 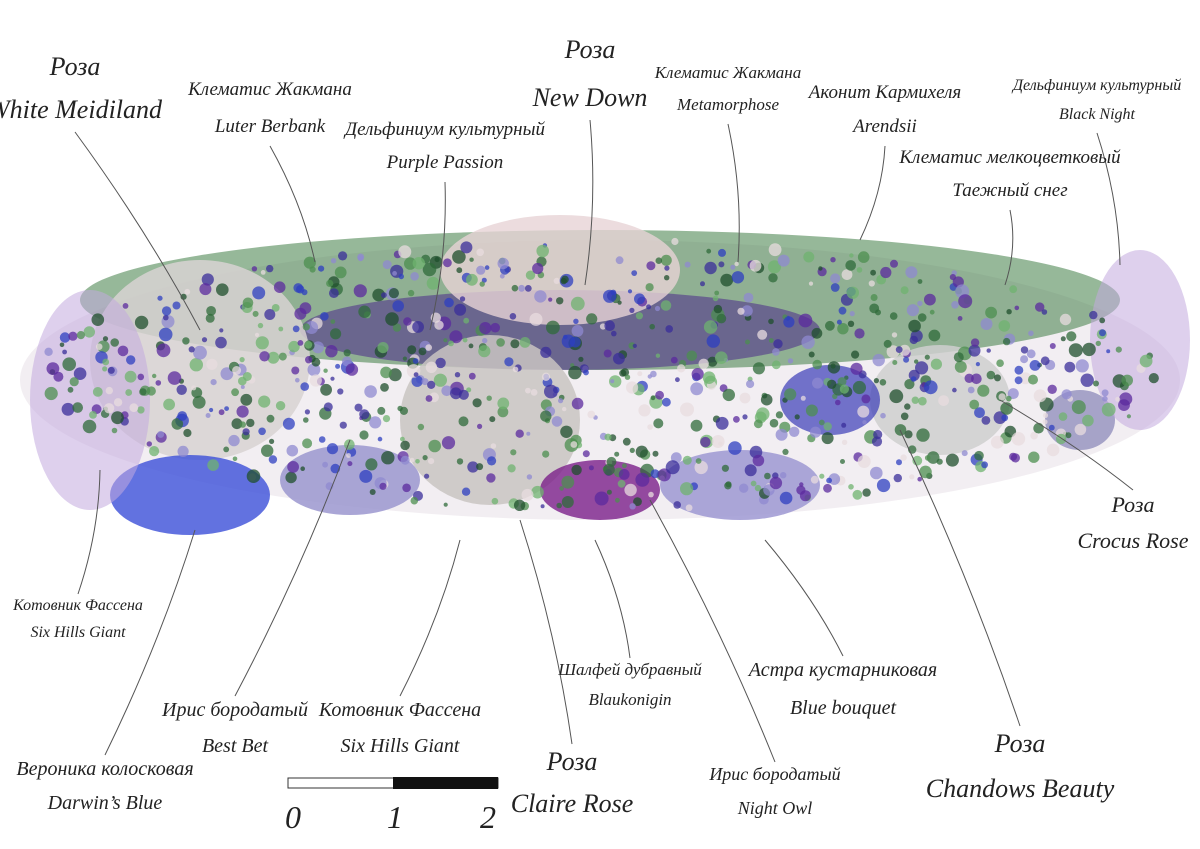 I want to click on label-name: Дельфиниум культурный, so click(x=444, y=129).